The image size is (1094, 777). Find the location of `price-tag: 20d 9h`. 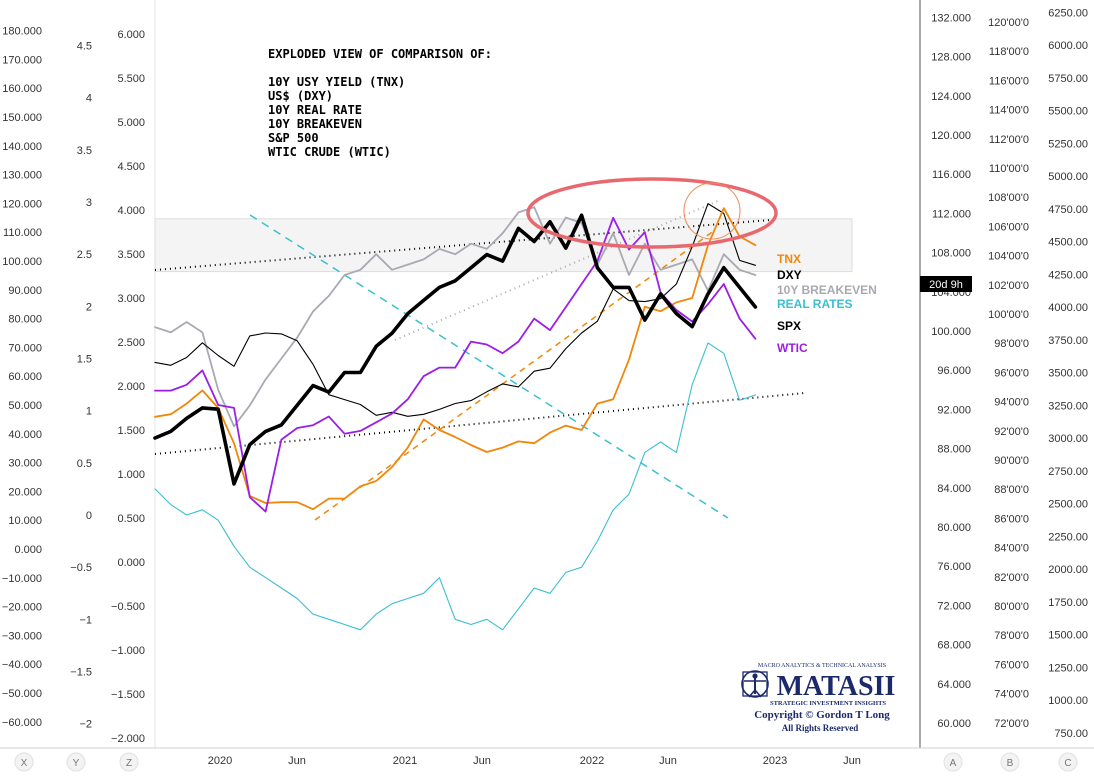

price-tag: 20d 9h is located at coordinates (946, 285).